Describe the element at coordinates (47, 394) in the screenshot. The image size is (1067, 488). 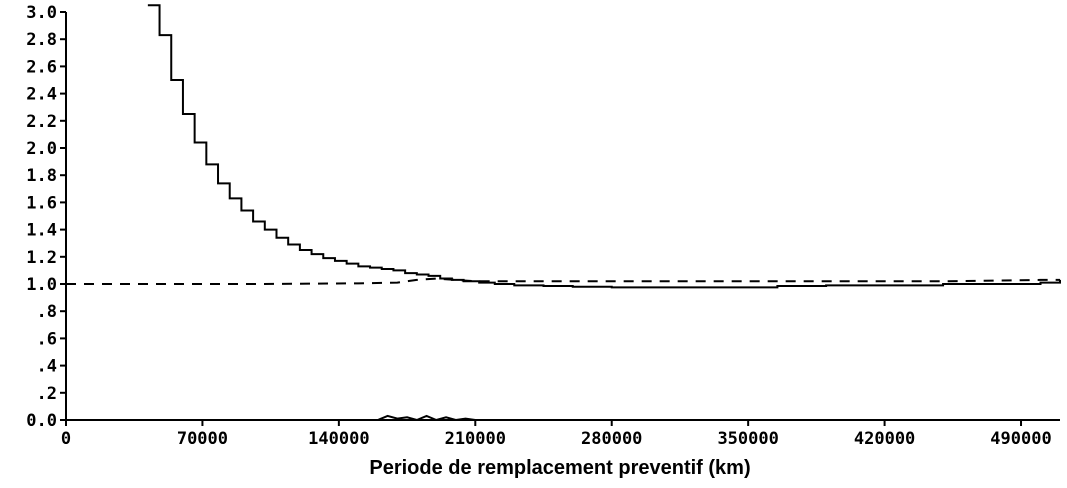
I see `y-tick-label: .2` at that location.